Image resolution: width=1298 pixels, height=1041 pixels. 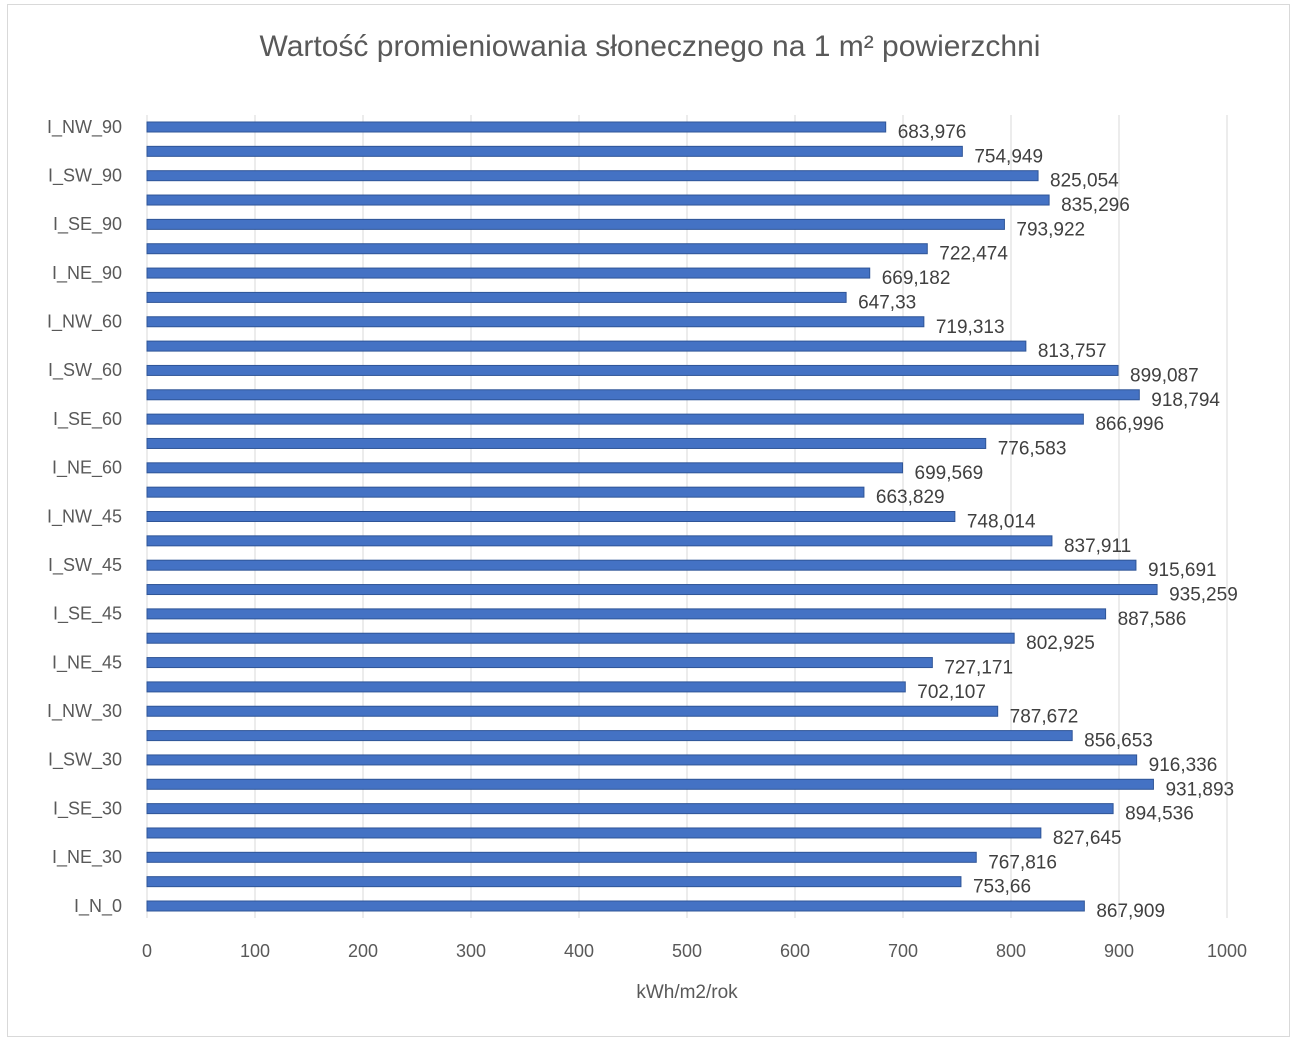 I want to click on y-tick-label: I_NE_30, so click(x=87, y=857).